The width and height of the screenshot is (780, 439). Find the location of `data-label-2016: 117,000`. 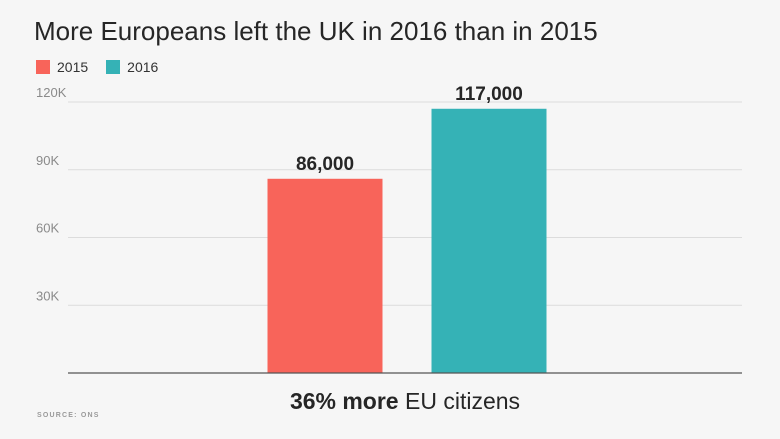

data-label-2016: 117,000 is located at coordinates (489, 94).